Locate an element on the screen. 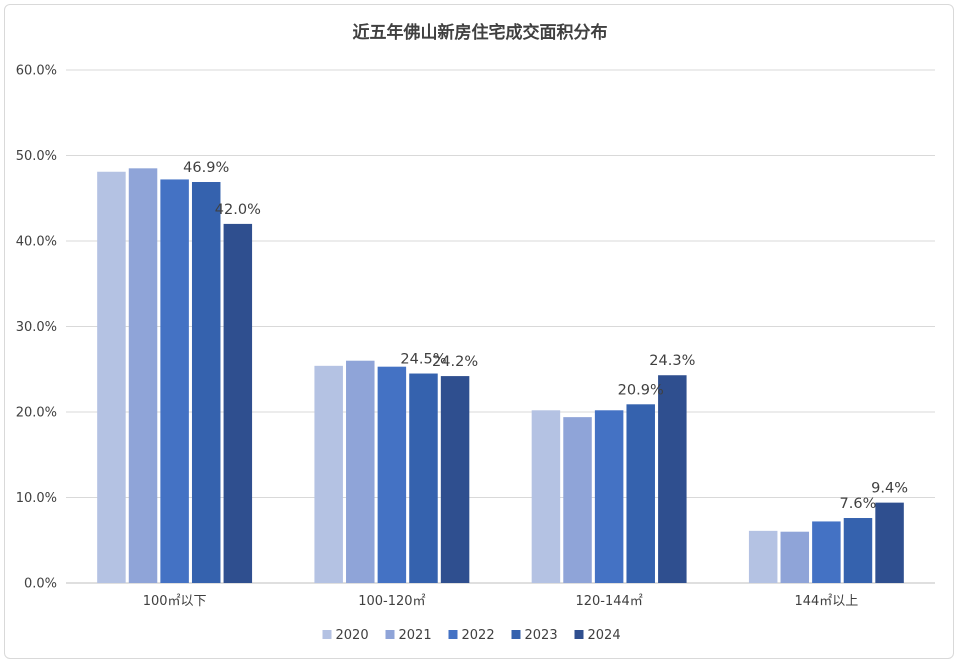 The image size is (960, 665). y-tick-label: 20.0% is located at coordinates (36, 413).